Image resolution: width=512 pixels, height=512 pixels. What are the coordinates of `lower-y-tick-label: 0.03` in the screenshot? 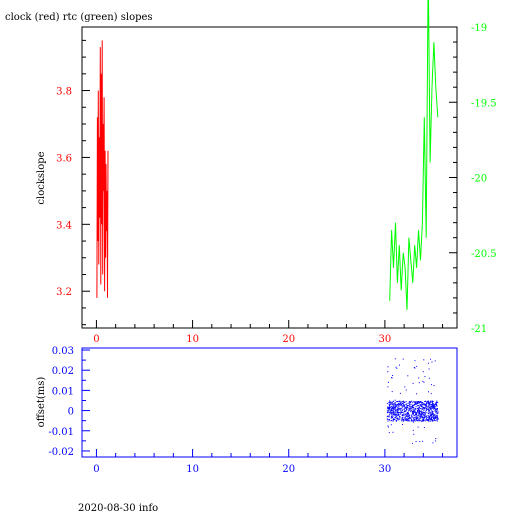 It's located at (63, 351).